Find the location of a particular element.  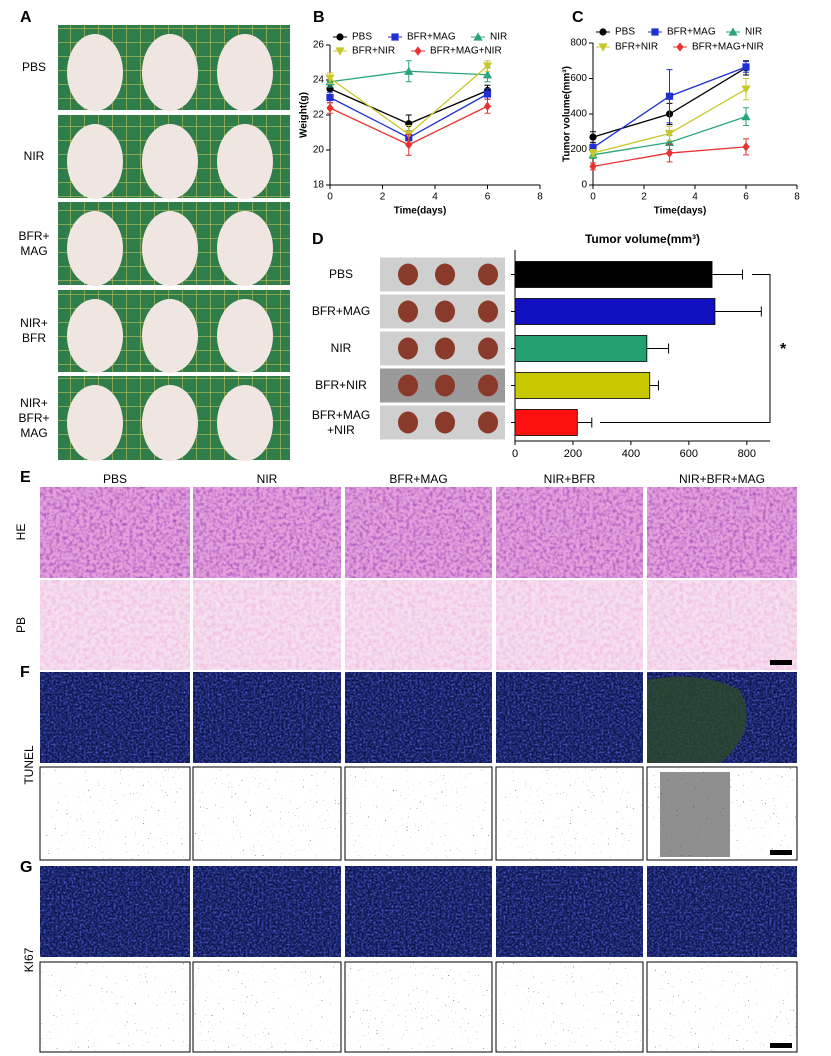

column-header: NIR+BFR+MAG is located at coordinates (722, 479).